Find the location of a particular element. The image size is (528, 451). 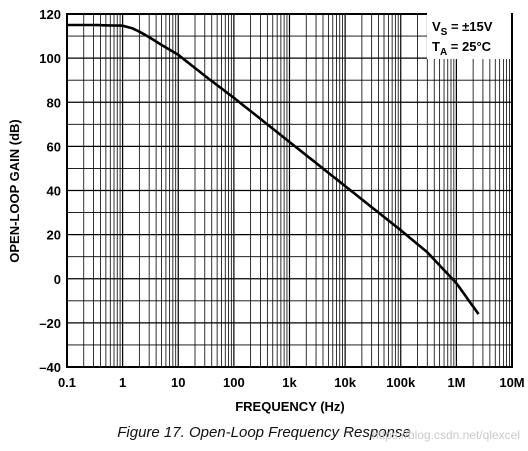

x-tick-label: 1 is located at coordinates (122, 382).